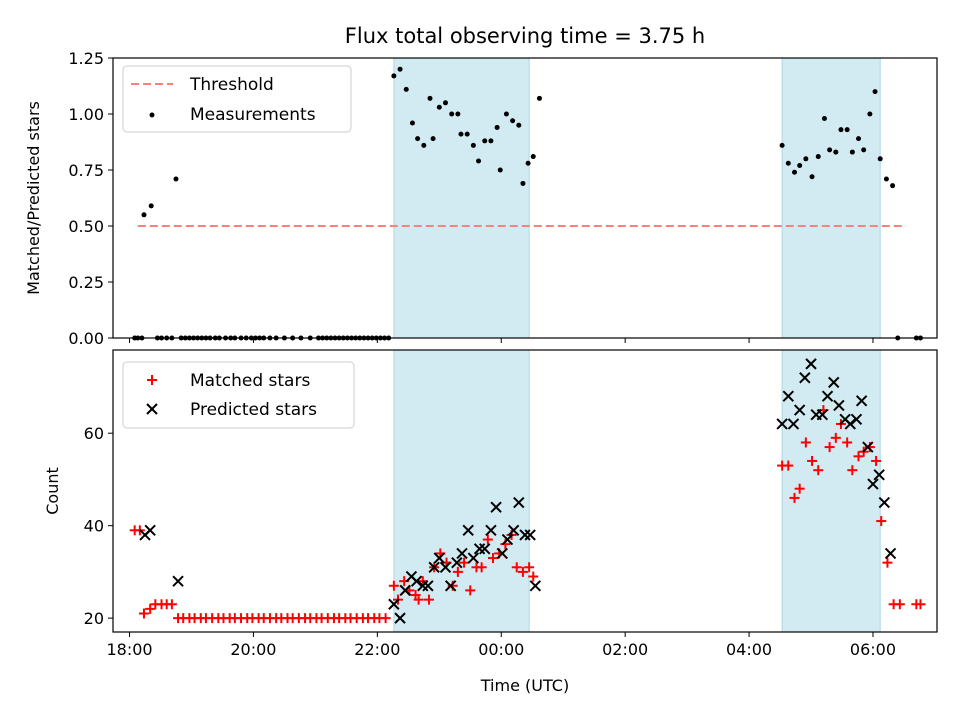 Image resolution: width=960 pixels, height=720 pixels. I want to click on top-y-axis-label: Matched/Predicted stars, so click(33, 198).